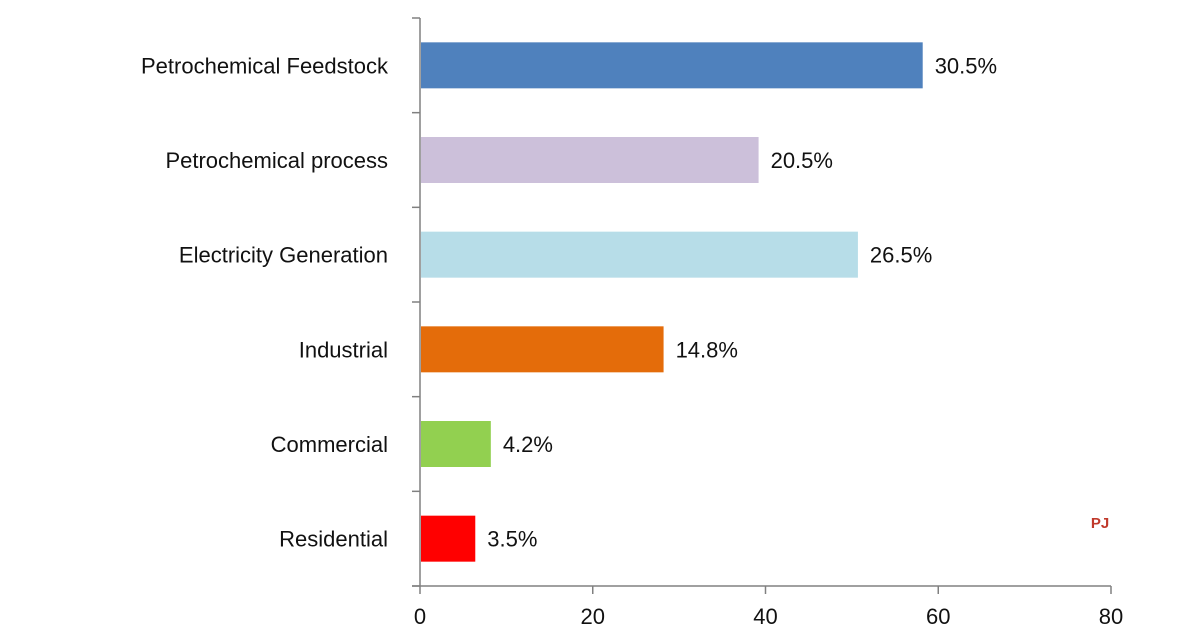 The height and width of the screenshot is (643, 1189). I want to click on bar-industrial, so click(542, 349).